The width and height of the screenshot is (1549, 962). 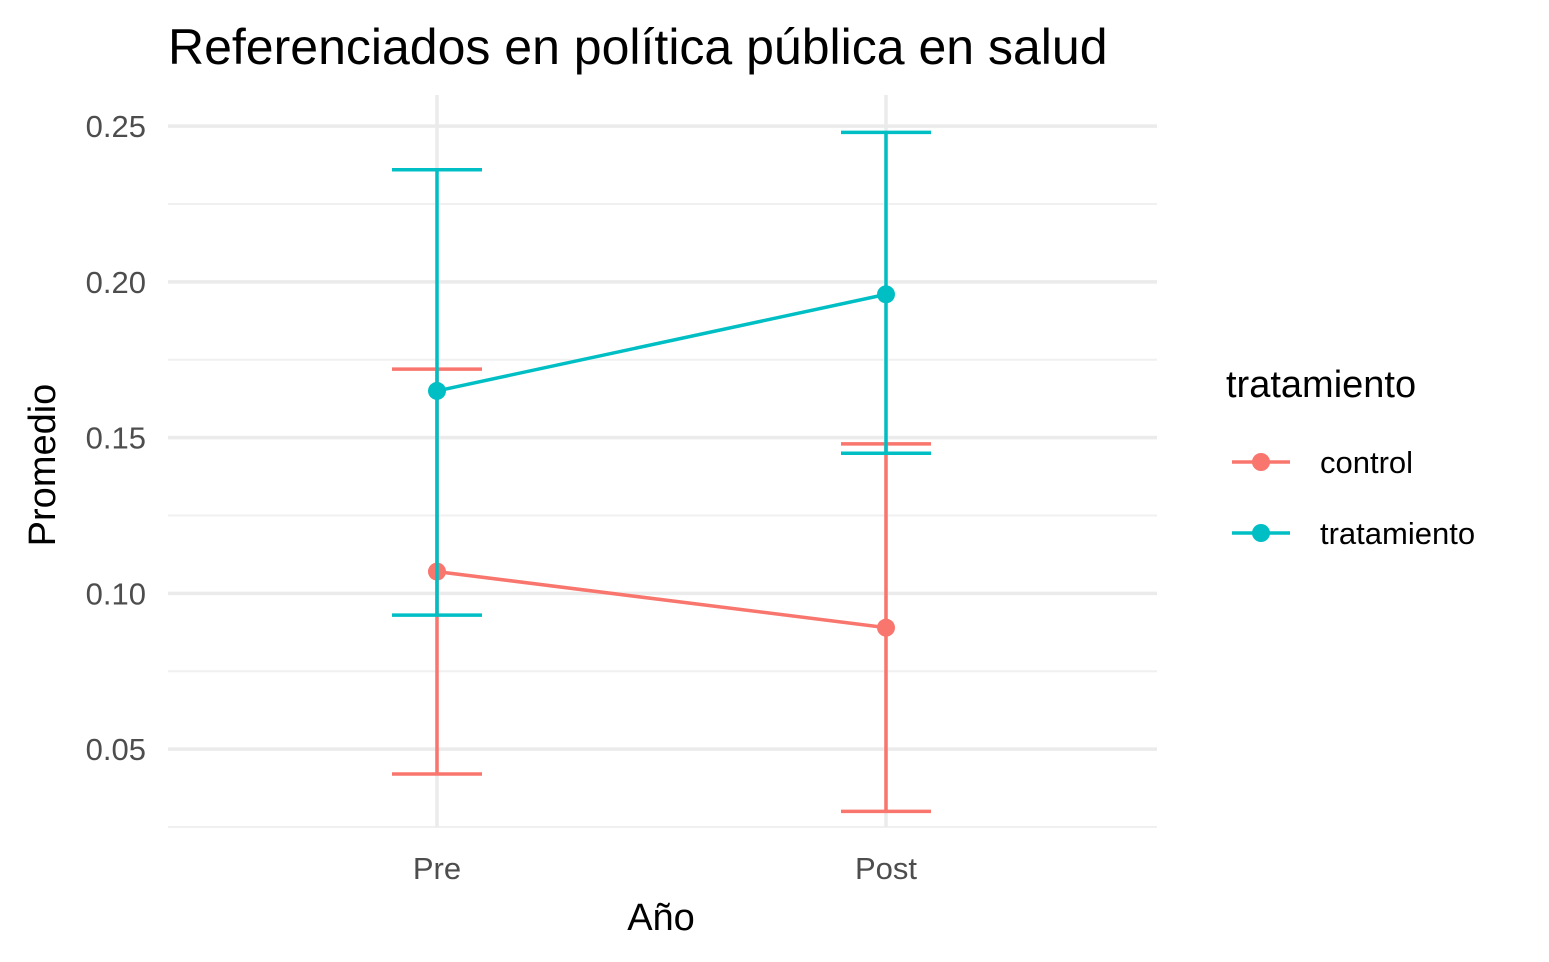 I want to click on x-tick-label: Pre, so click(x=437, y=868).